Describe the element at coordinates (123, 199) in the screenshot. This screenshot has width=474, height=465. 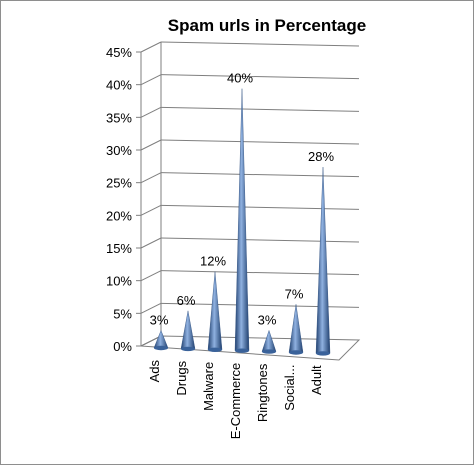
I see `y-axis-ticks: 0% 5% 10% 15% 20% 25% 30% 35% 40% 45%` at that location.